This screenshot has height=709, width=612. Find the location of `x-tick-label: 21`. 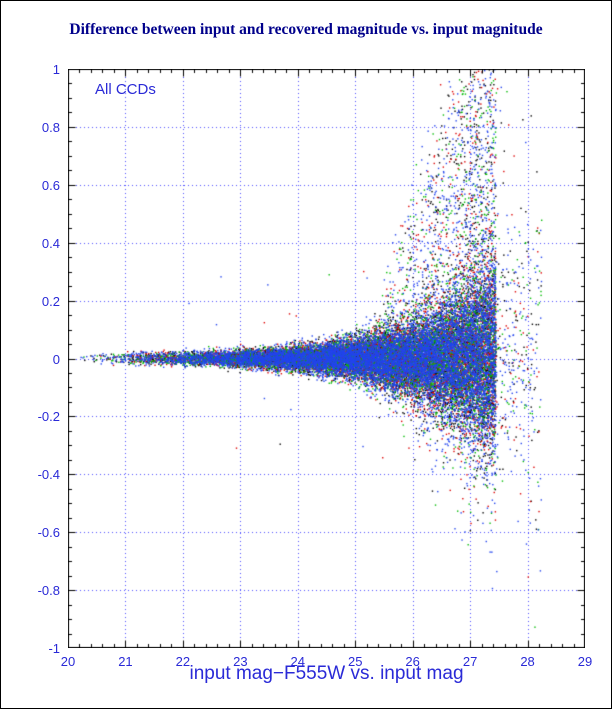

x-tick-label: 21 is located at coordinates (125, 661).